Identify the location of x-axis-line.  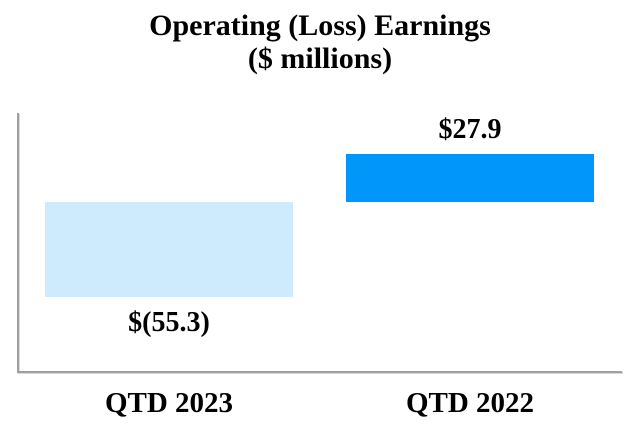
(319, 372).